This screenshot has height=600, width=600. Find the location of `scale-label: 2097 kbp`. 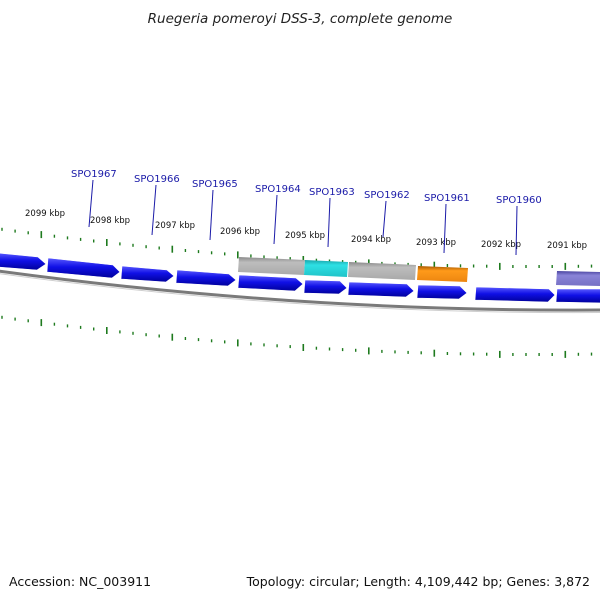

scale-label: 2097 kbp is located at coordinates (175, 226).